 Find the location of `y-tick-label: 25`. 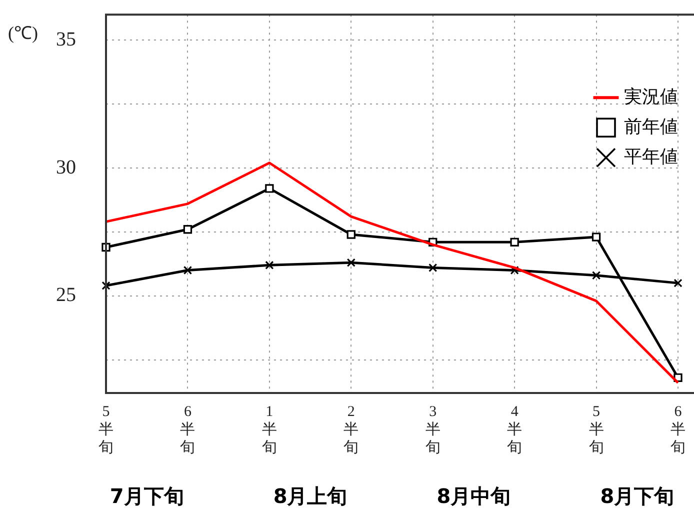

y-tick-label: 25 is located at coordinates (66, 295).